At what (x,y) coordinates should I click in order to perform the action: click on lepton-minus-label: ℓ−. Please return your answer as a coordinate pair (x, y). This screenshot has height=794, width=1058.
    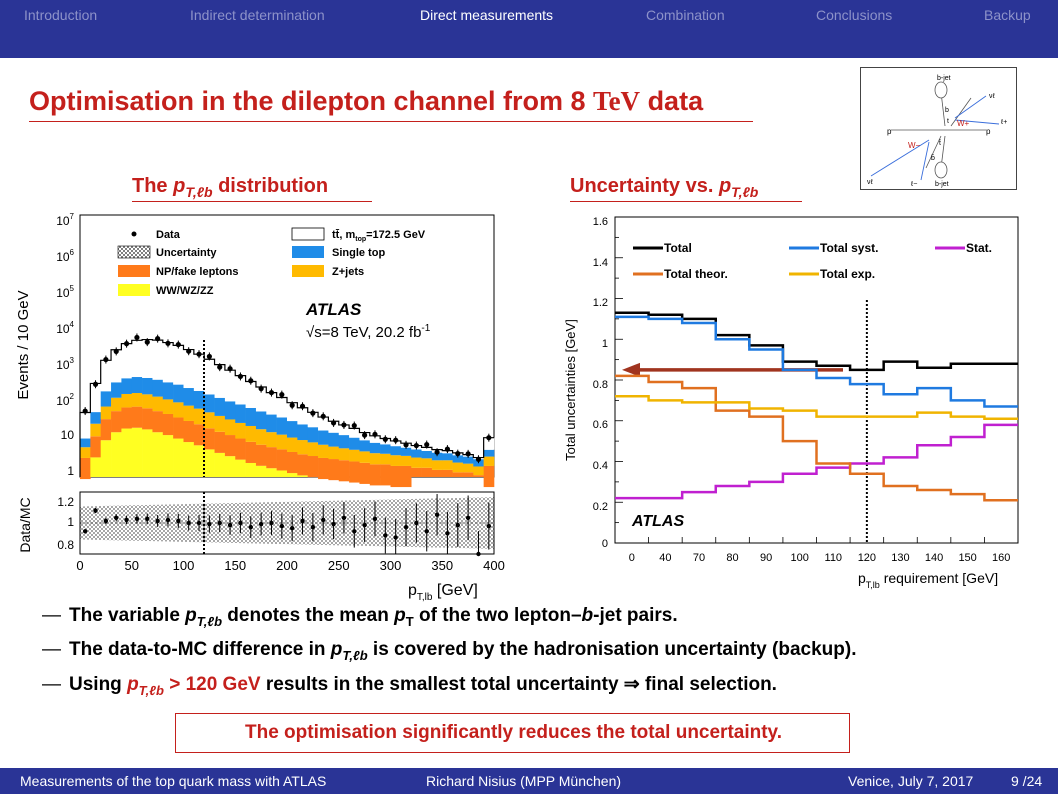
    Looking at the image, I should click on (913, 184).